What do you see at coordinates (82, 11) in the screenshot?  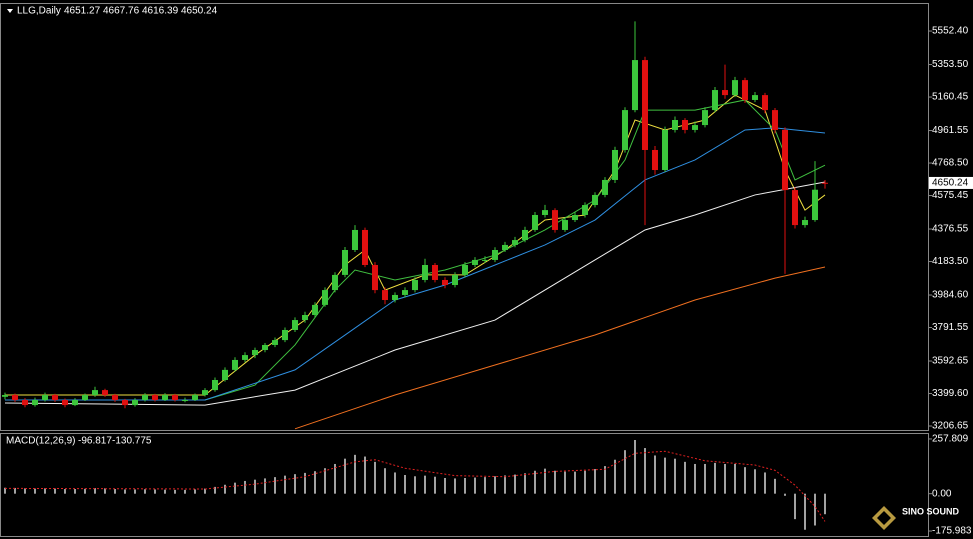 I see `open-label: 4651.27` at bounding box center [82, 11].